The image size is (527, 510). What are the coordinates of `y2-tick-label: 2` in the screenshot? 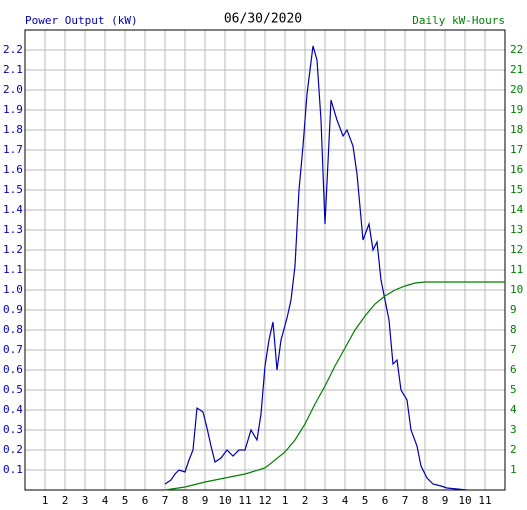 It's located at (513, 449).